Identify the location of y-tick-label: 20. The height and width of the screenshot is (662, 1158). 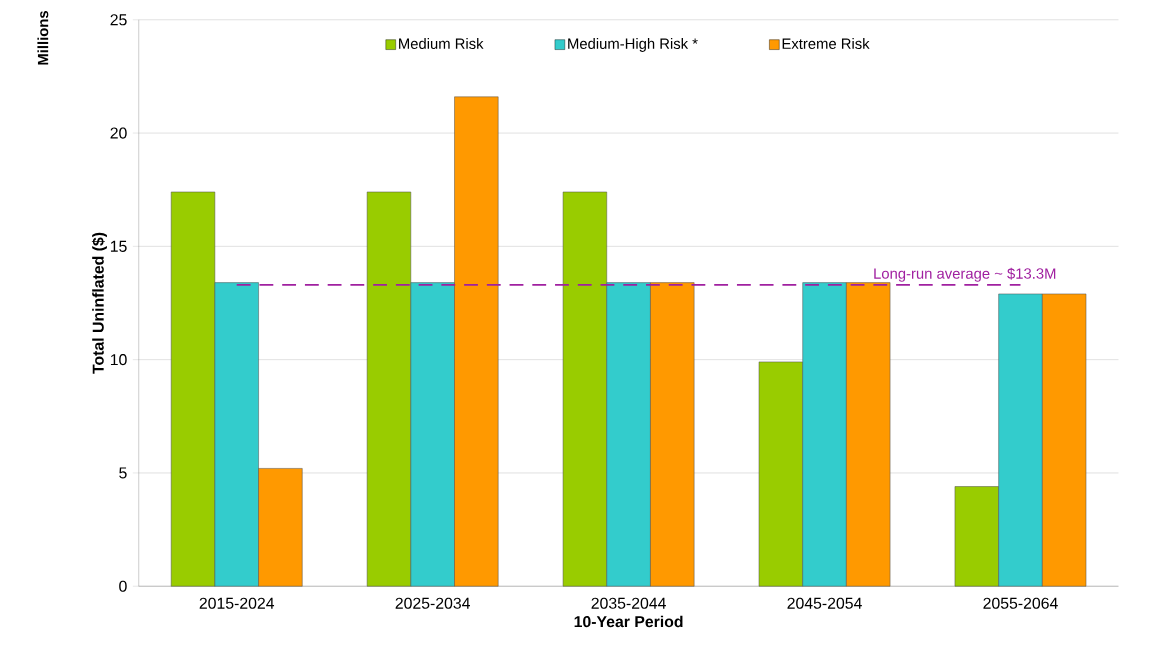
(118, 133).